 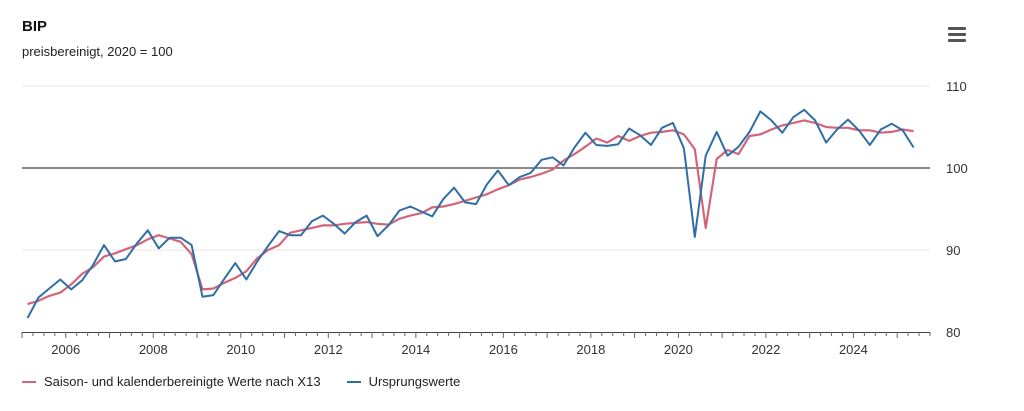 I want to click on legend-swatch-seasonal, so click(x=29, y=381).